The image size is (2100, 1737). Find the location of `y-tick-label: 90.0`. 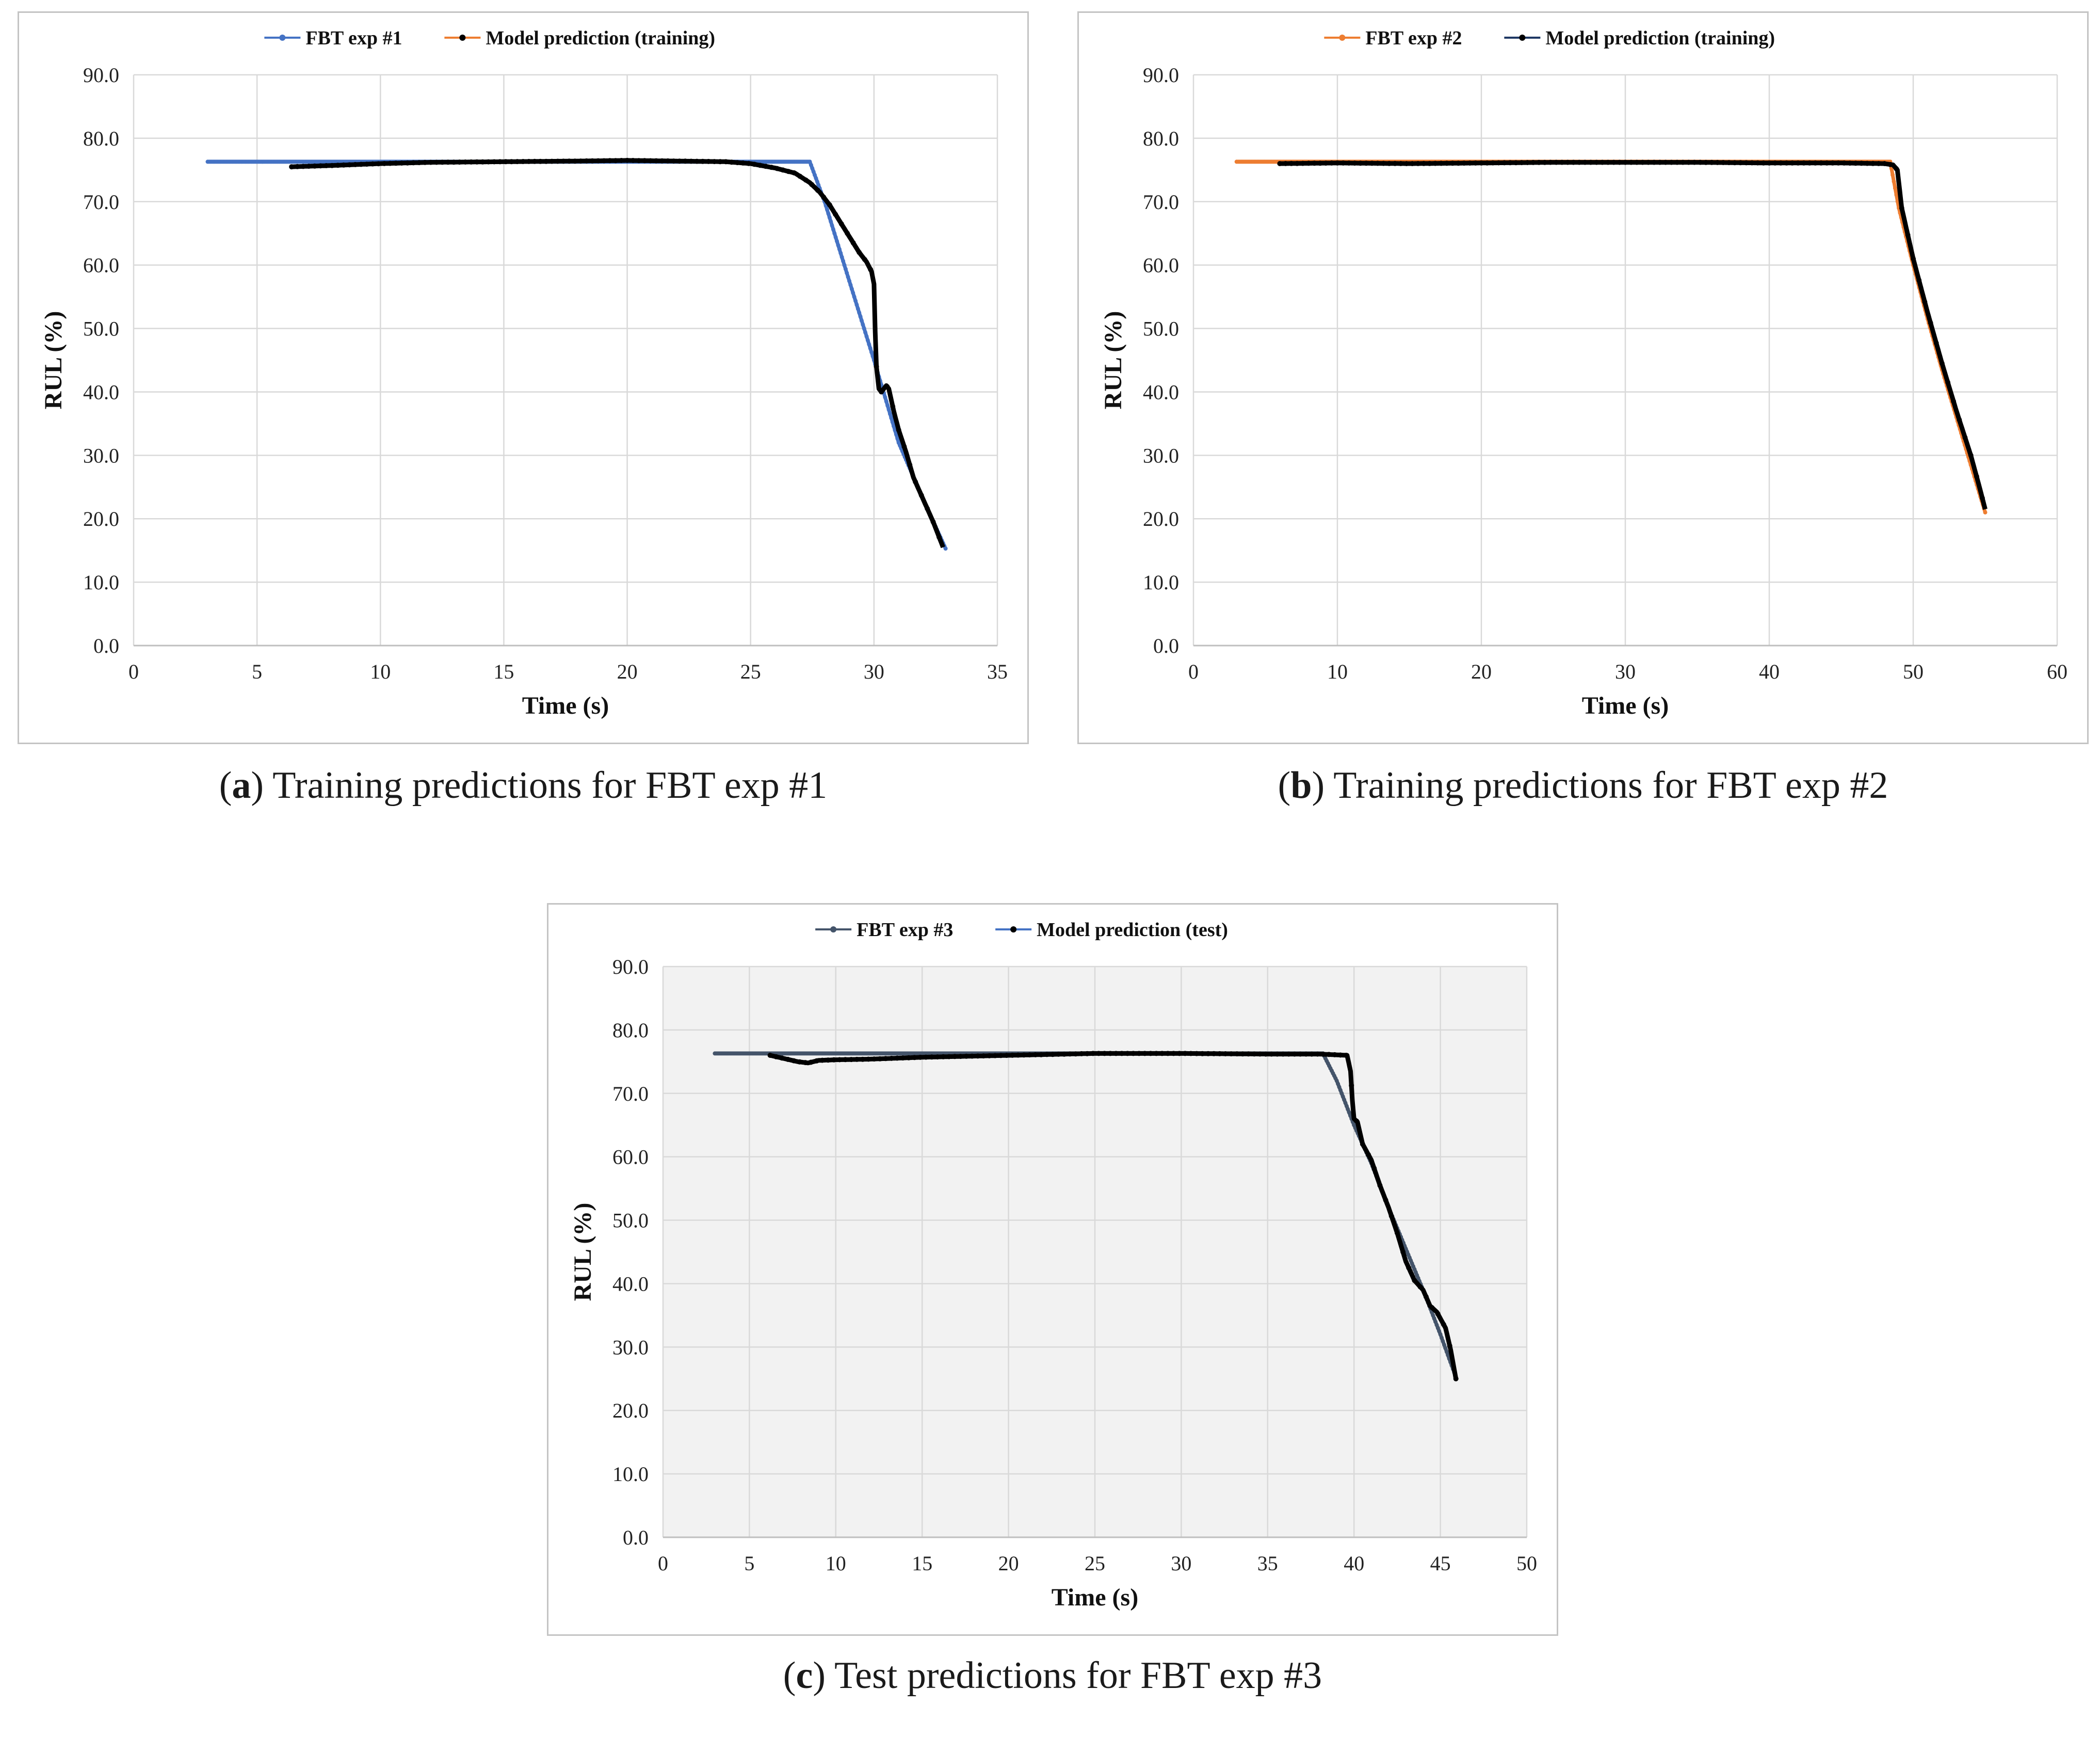

y-tick-label: 90.0 is located at coordinates (1161, 75).